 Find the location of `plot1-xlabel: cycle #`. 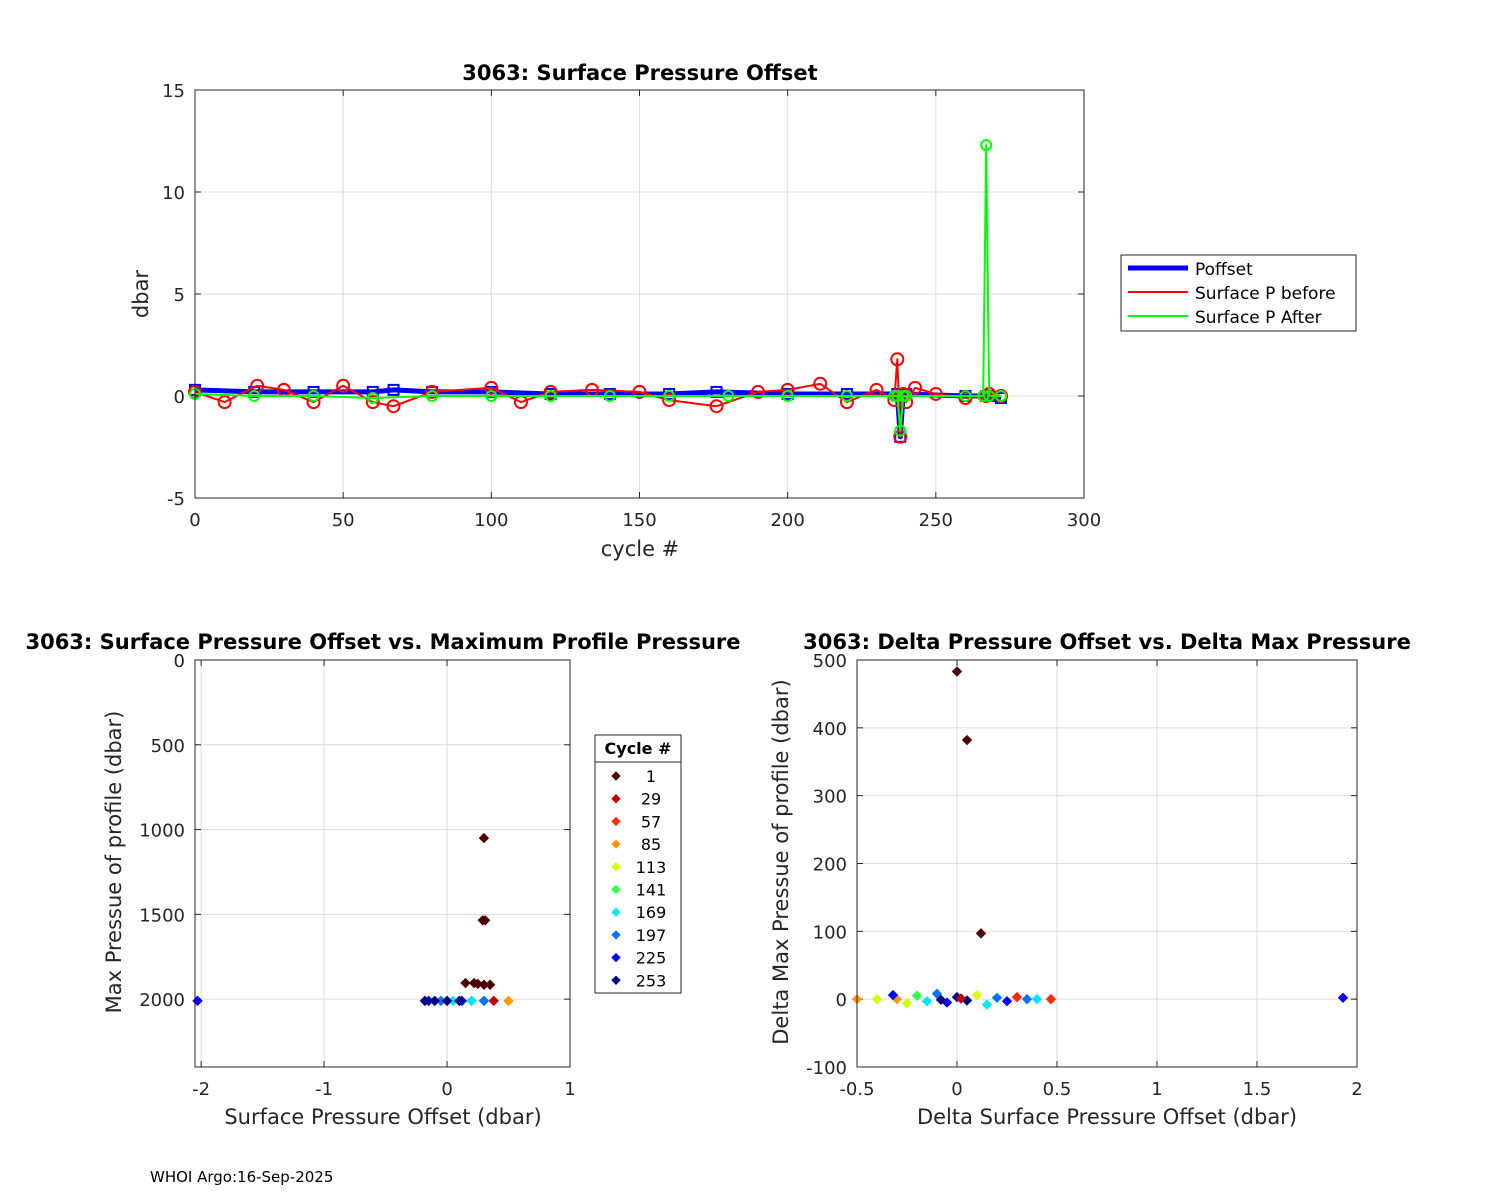

plot1-xlabel: cycle # is located at coordinates (640, 549).